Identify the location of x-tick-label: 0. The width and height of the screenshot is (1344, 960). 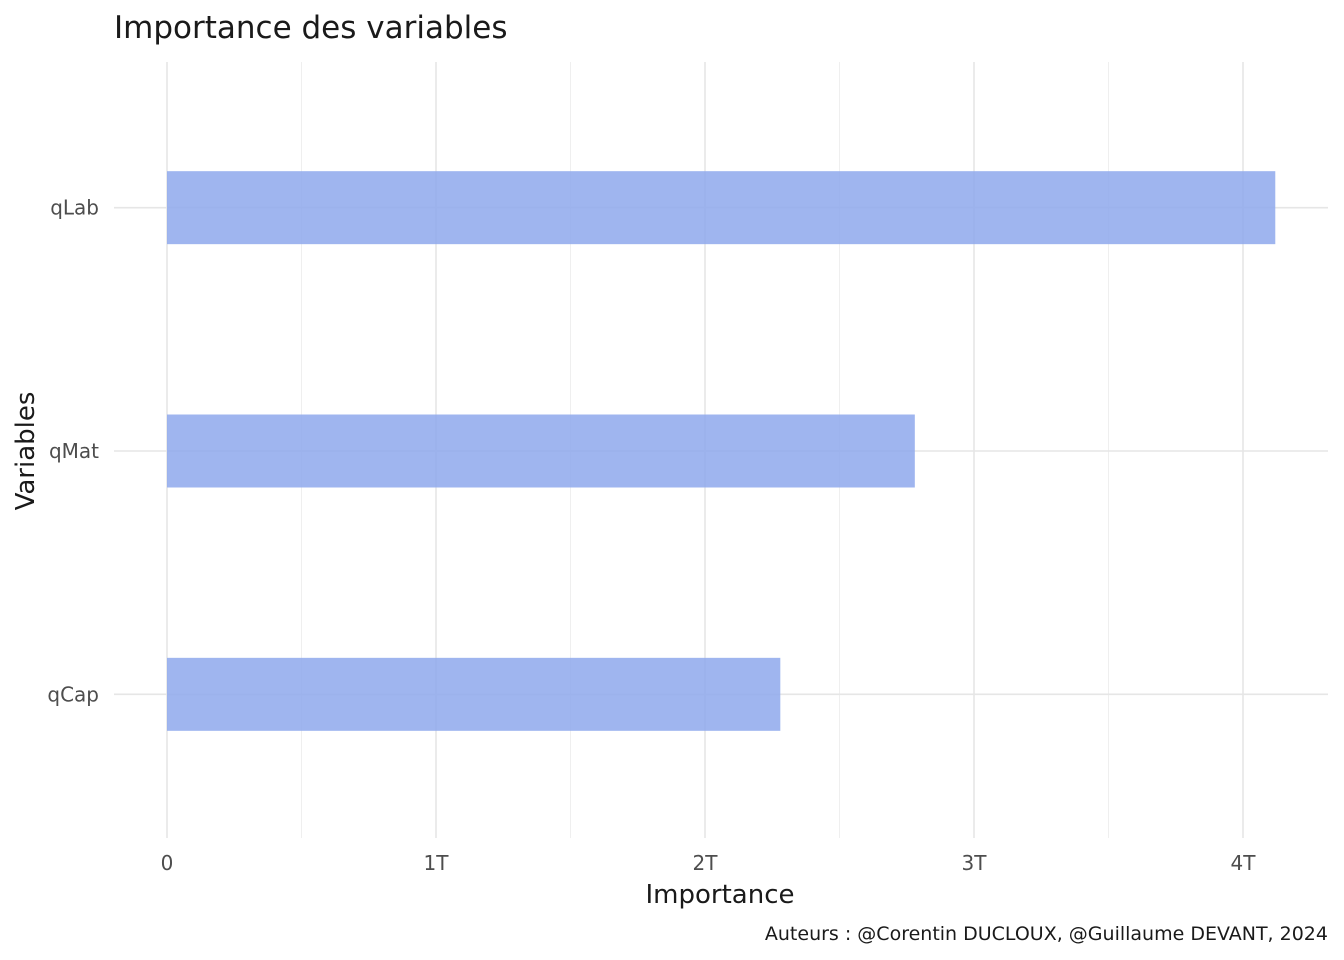
(167, 863).